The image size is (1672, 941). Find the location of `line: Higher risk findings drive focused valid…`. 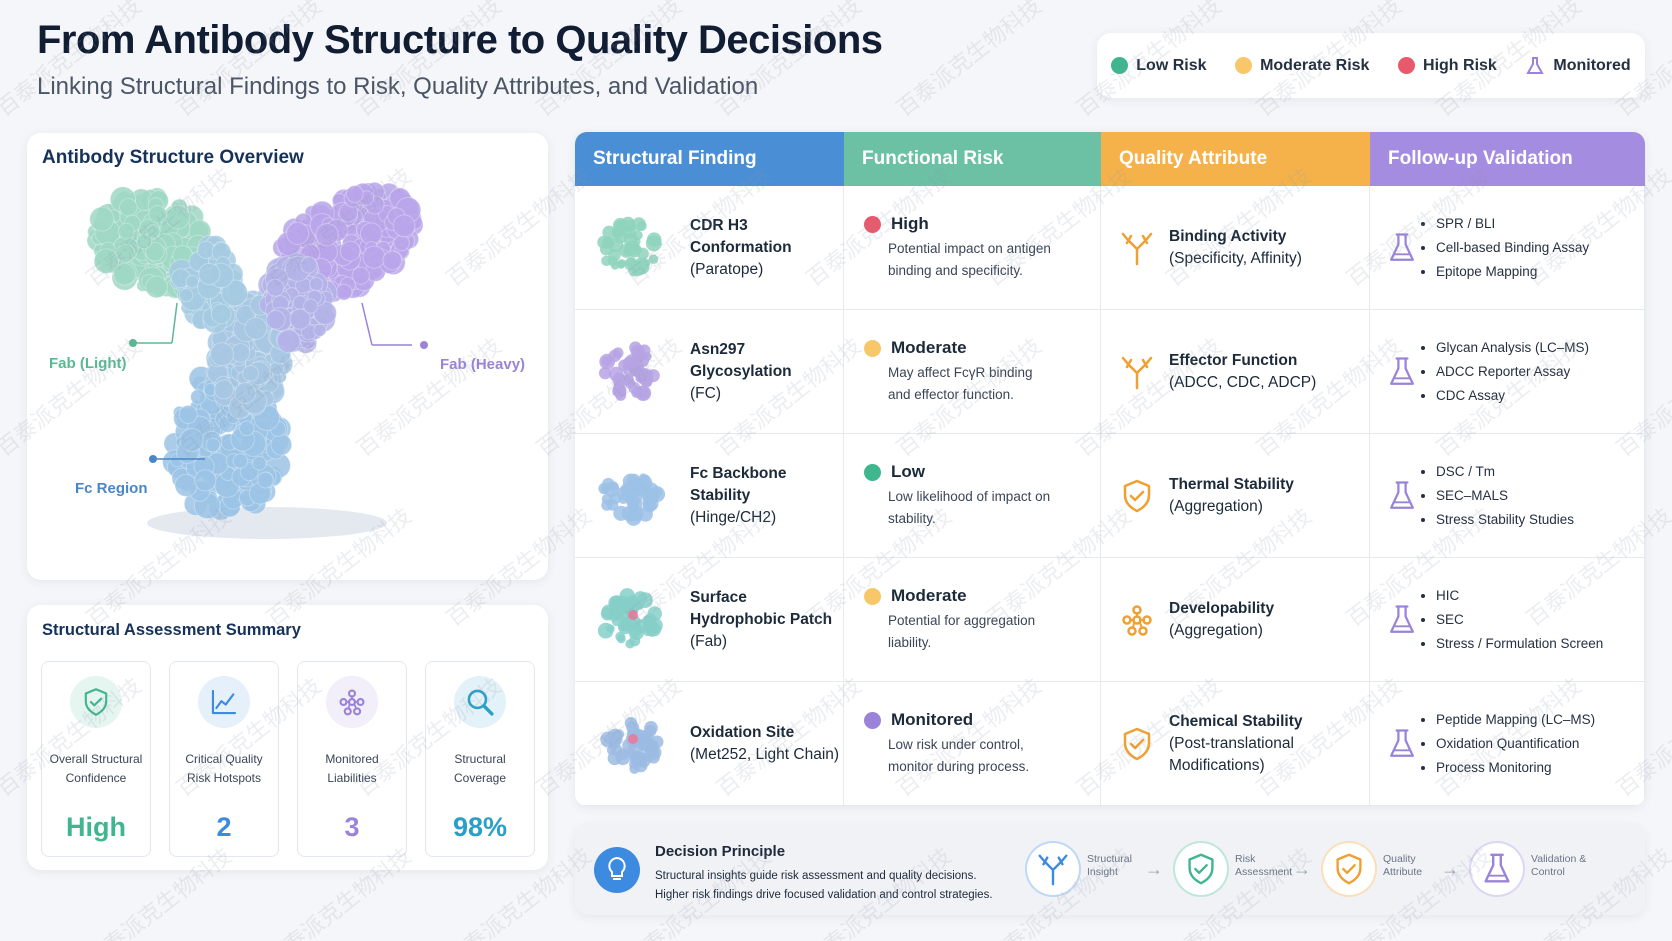

line: Higher risk findings drive focused valid… is located at coordinates (824, 895).